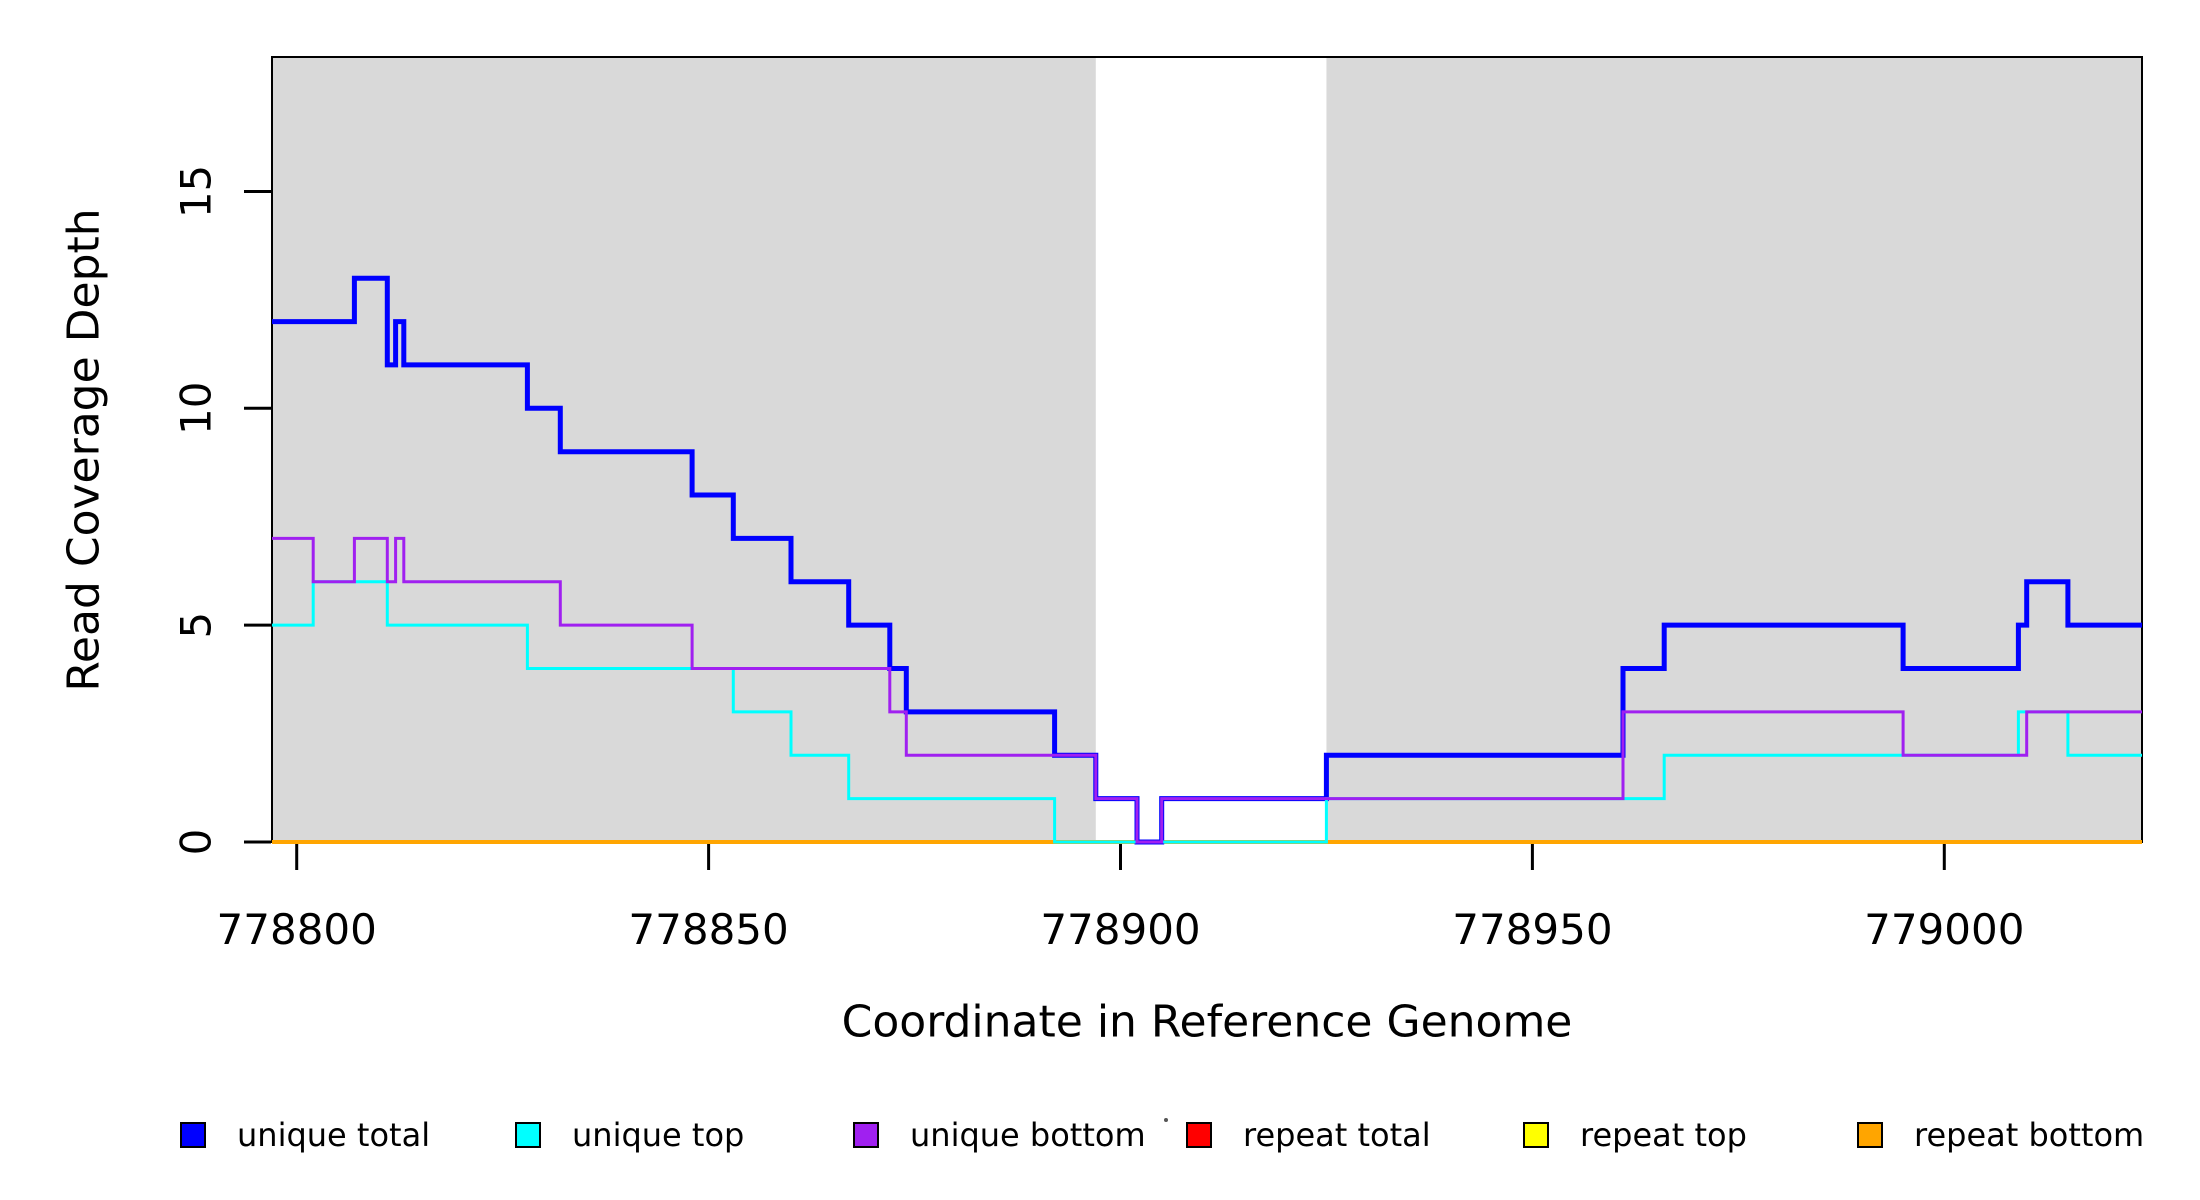  What do you see at coordinates (196, 191) in the screenshot?
I see `y-tick-label: 15` at bounding box center [196, 191].